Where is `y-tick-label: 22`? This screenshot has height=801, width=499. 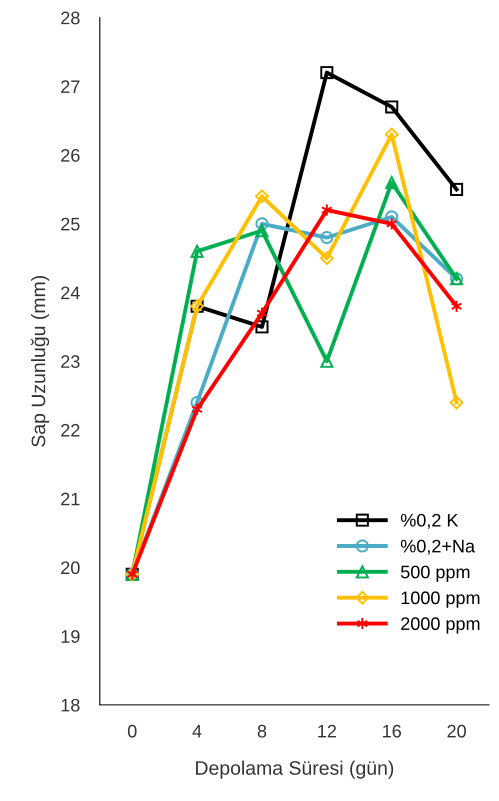
y-tick-label: 22 is located at coordinates (70, 430).